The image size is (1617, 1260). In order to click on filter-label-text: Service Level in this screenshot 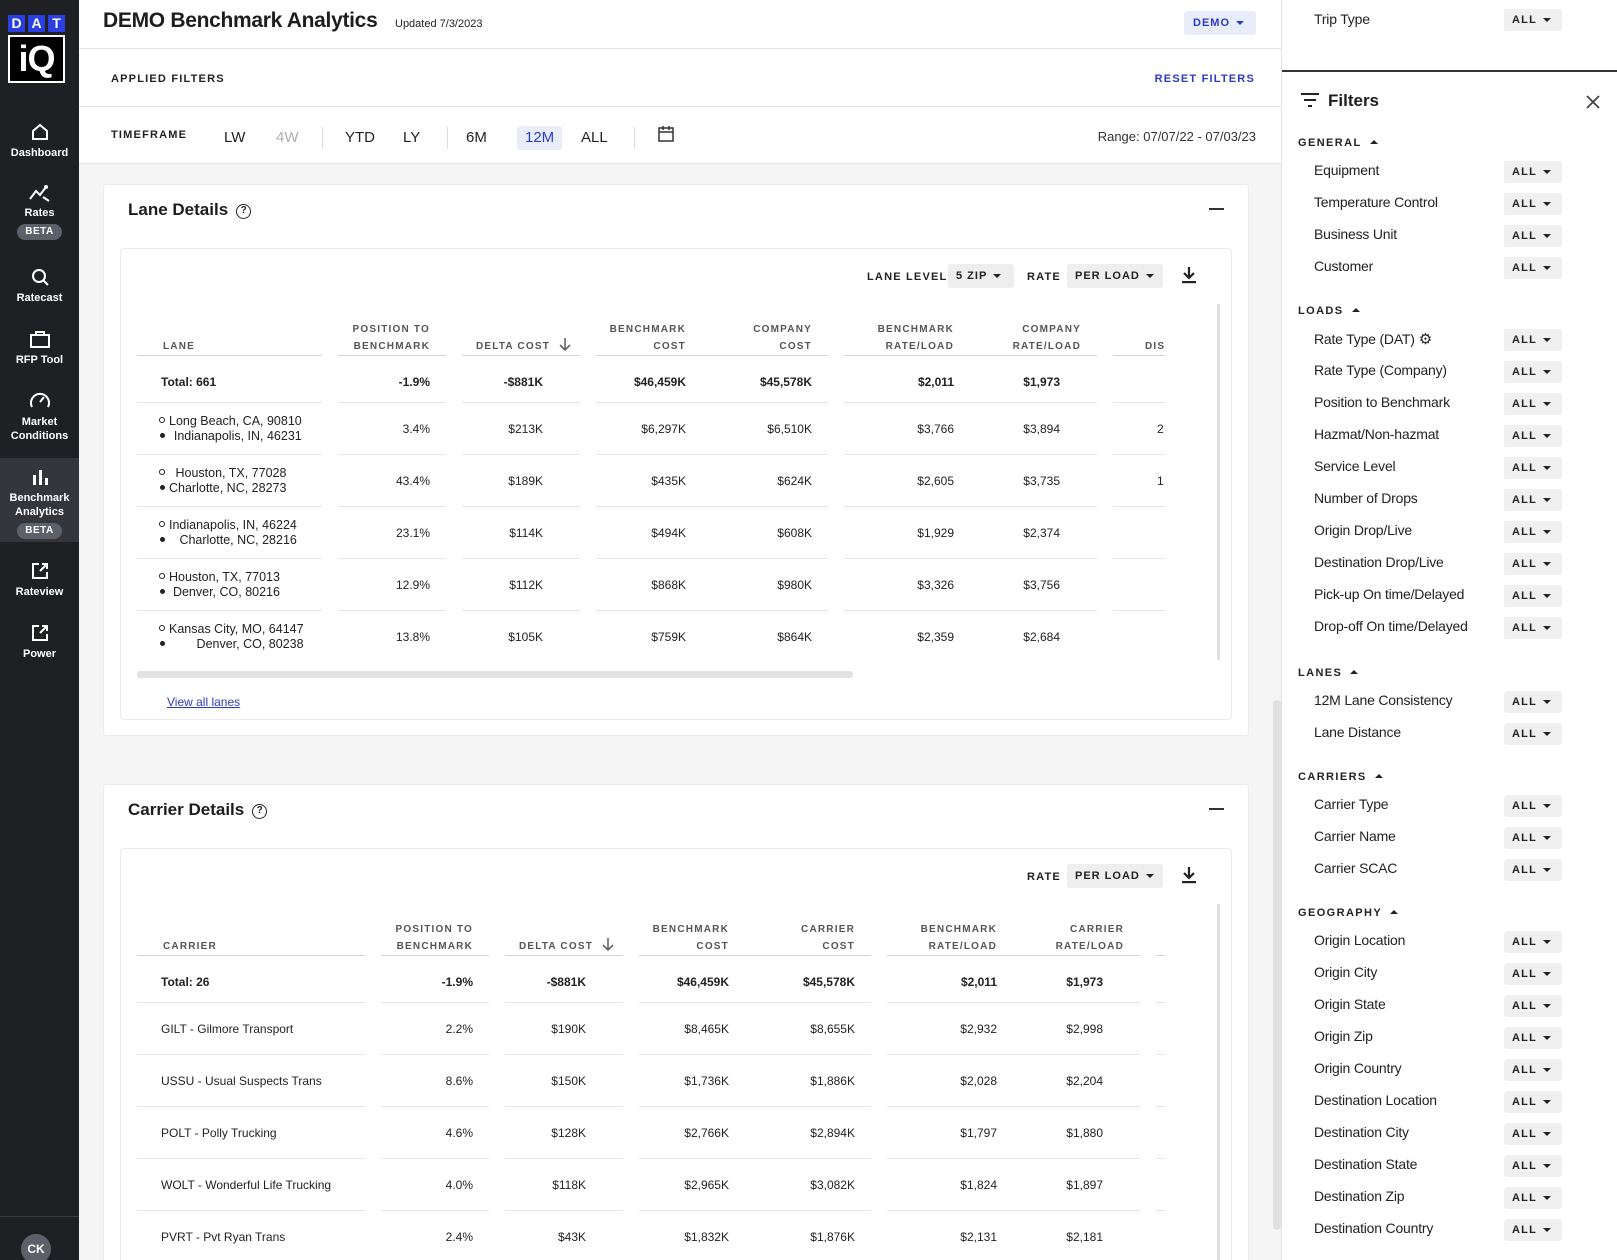, I will do `click(1355, 466)`.